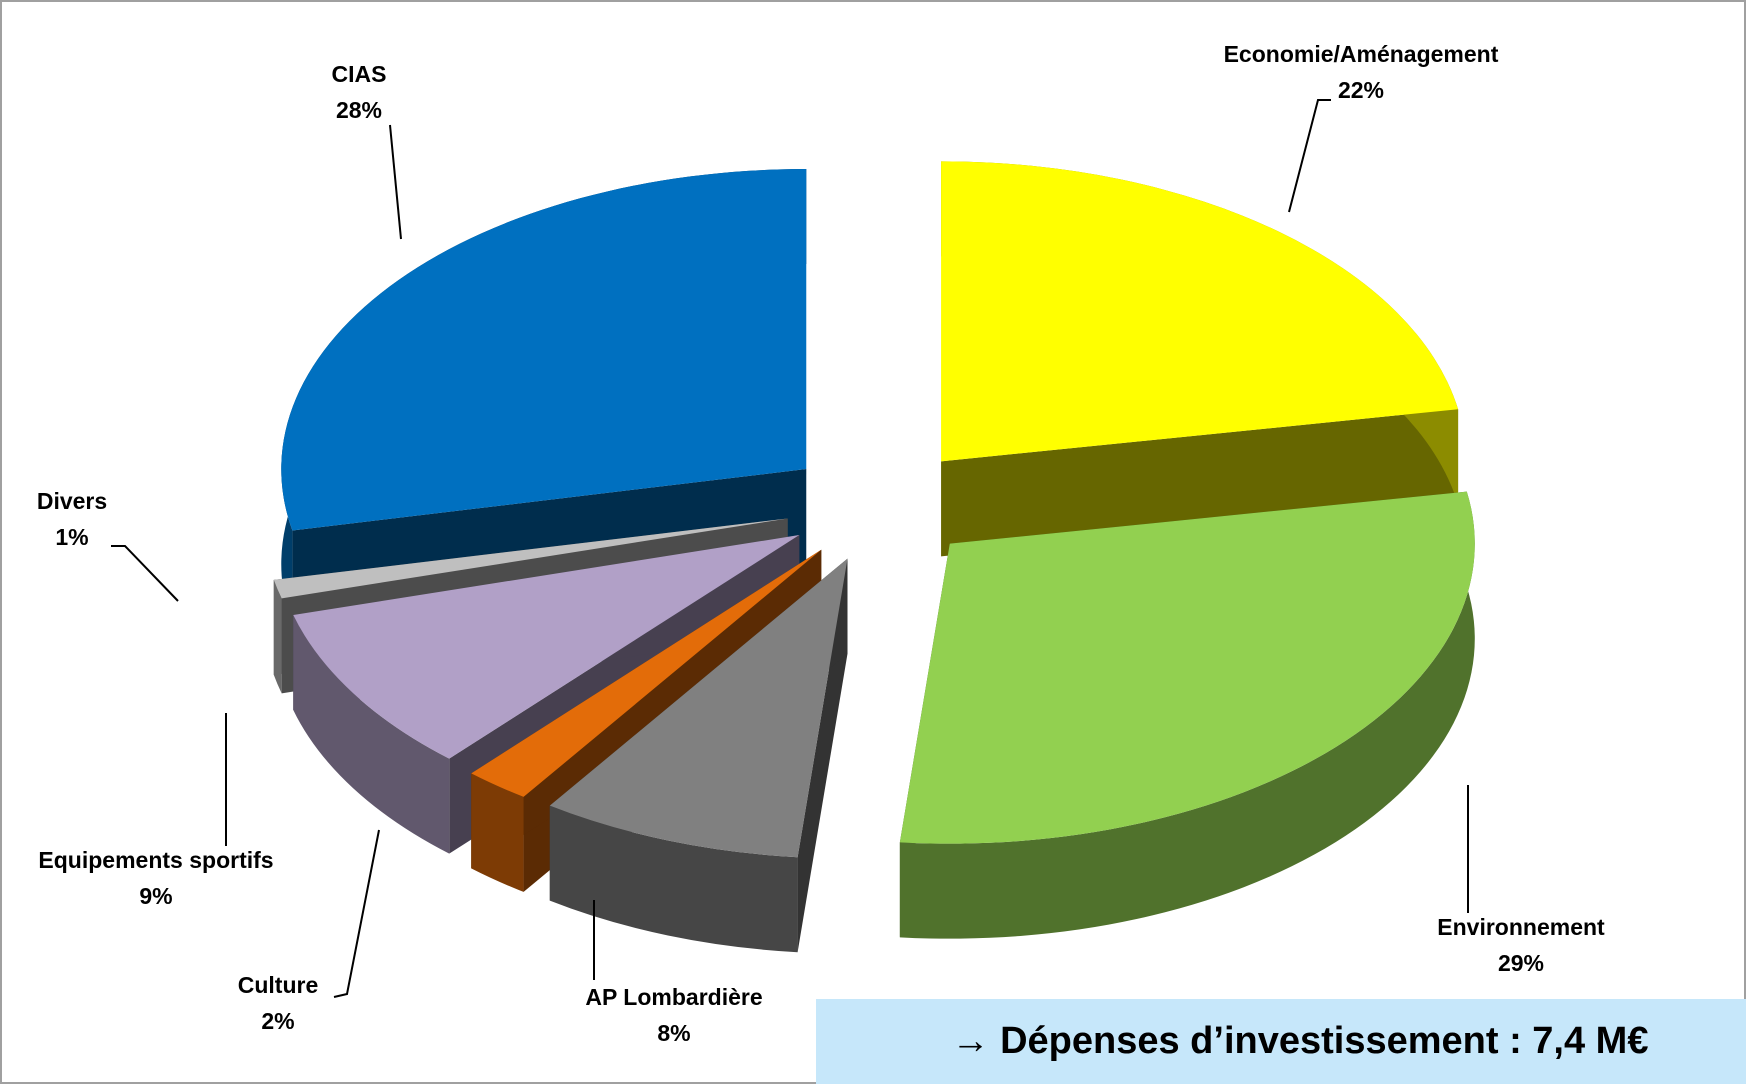 This screenshot has height=1084, width=1746. I want to click on category-label: Culture, so click(278, 985).